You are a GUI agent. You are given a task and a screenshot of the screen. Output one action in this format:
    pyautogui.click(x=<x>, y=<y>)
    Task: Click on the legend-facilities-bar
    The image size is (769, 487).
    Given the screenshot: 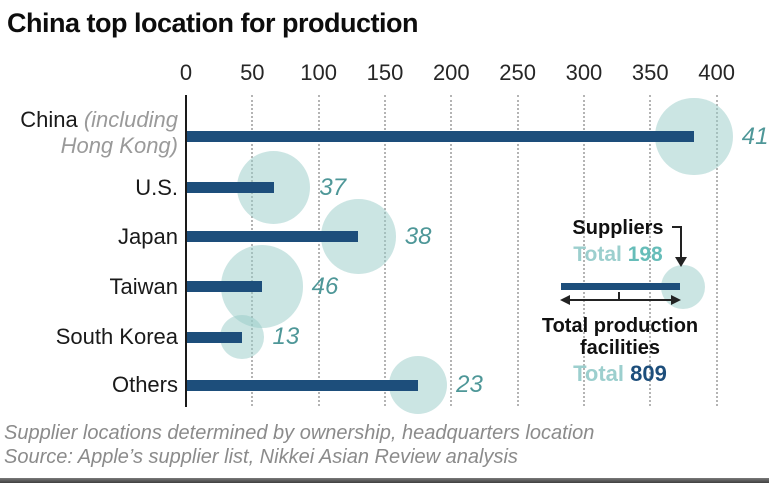 What is the action you would take?
    pyautogui.click(x=620, y=286)
    